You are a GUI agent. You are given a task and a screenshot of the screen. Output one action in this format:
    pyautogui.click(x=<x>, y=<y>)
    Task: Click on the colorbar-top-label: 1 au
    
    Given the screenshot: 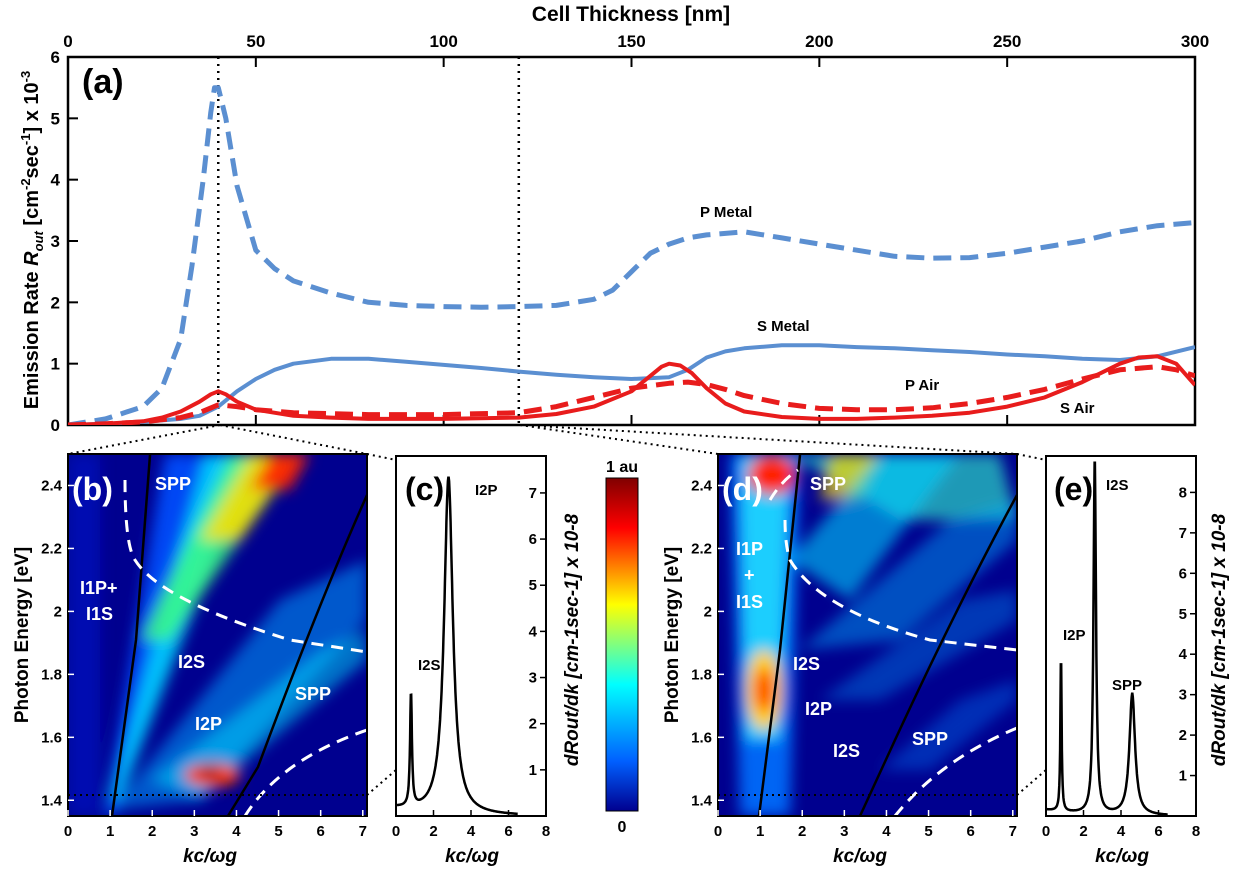 What is the action you would take?
    pyautogui.click(x=622, y=467)
    